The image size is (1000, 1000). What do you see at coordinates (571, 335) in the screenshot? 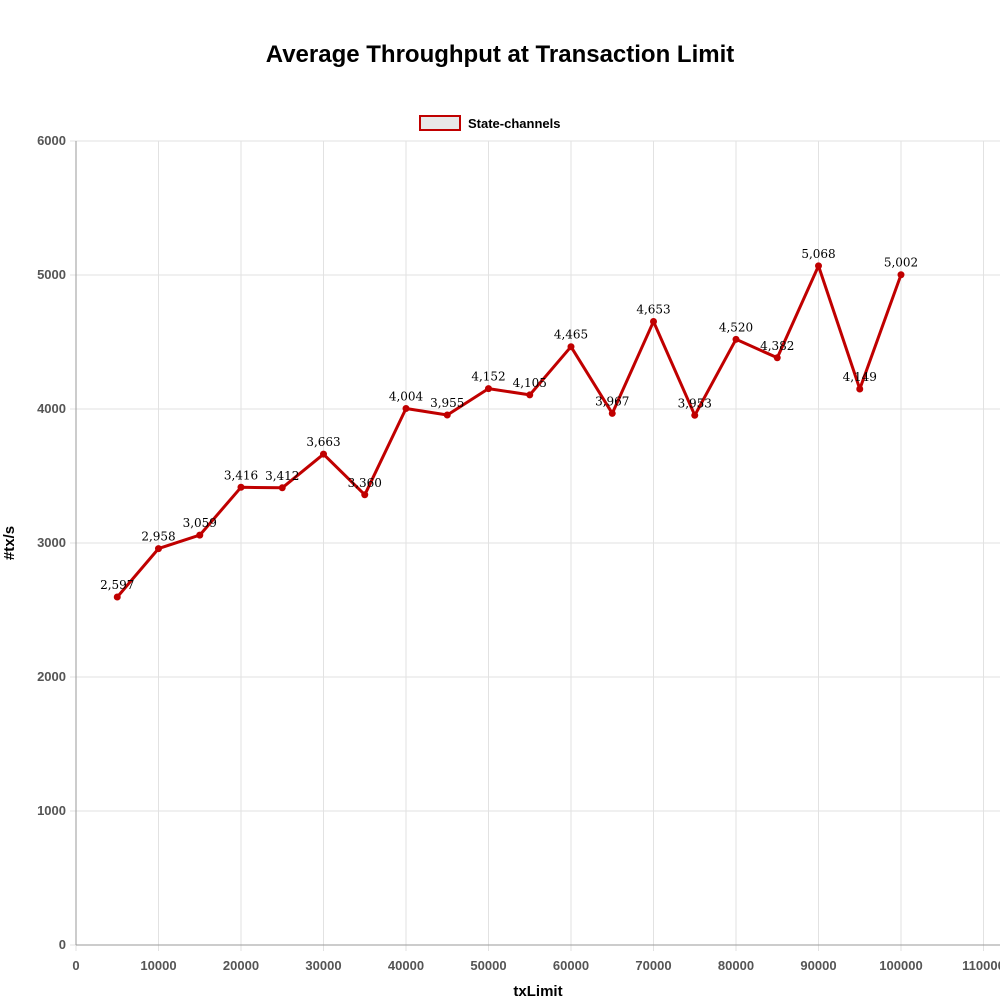
I see `data-label: 4,465` at bounding box center [571, 335].